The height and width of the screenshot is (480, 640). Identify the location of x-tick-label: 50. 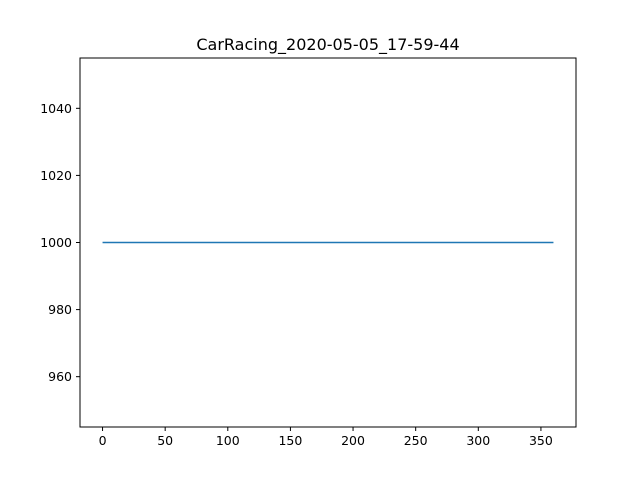
(165, 440).